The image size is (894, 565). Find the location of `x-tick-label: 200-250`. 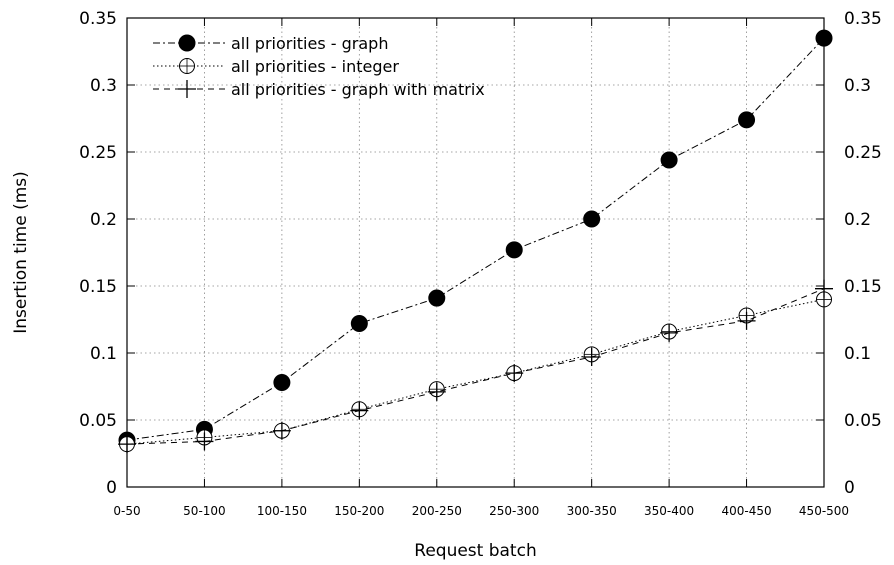

x-tick-label: 200-250 is located at coordinates (437, 511).